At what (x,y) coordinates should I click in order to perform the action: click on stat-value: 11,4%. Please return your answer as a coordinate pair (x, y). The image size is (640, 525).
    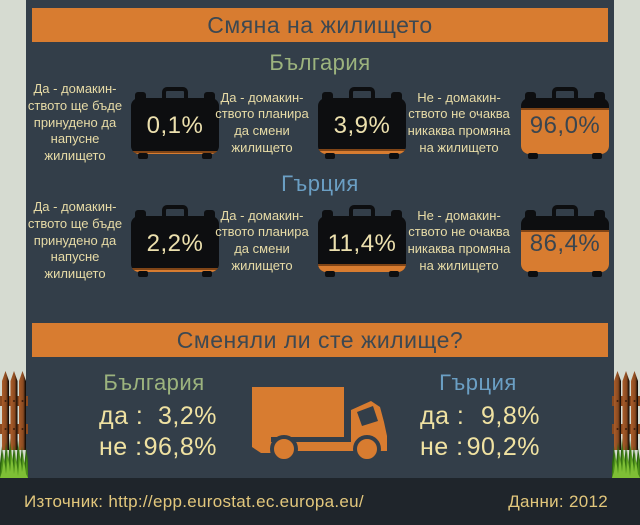
    Looking at the image, I should click on (362, 243).